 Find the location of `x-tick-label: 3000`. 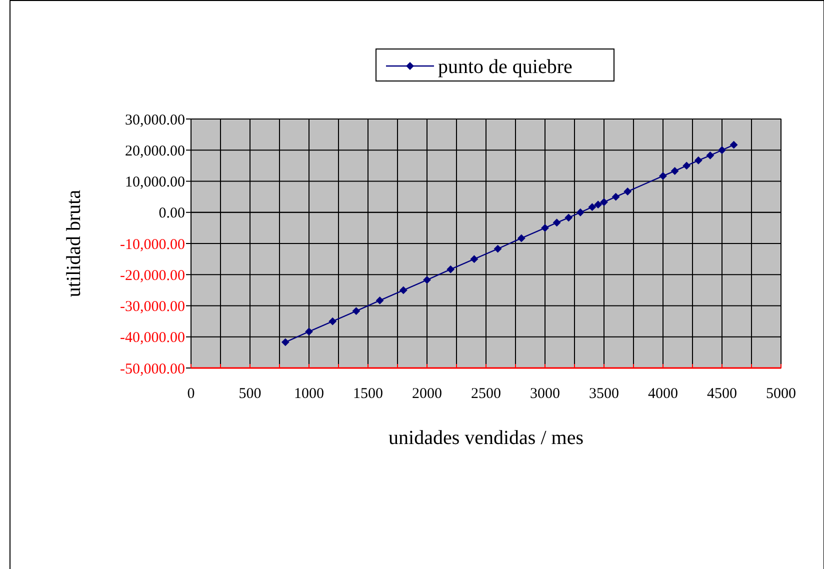

x-tick-label: 3000 is located at coordinates (545, 394).